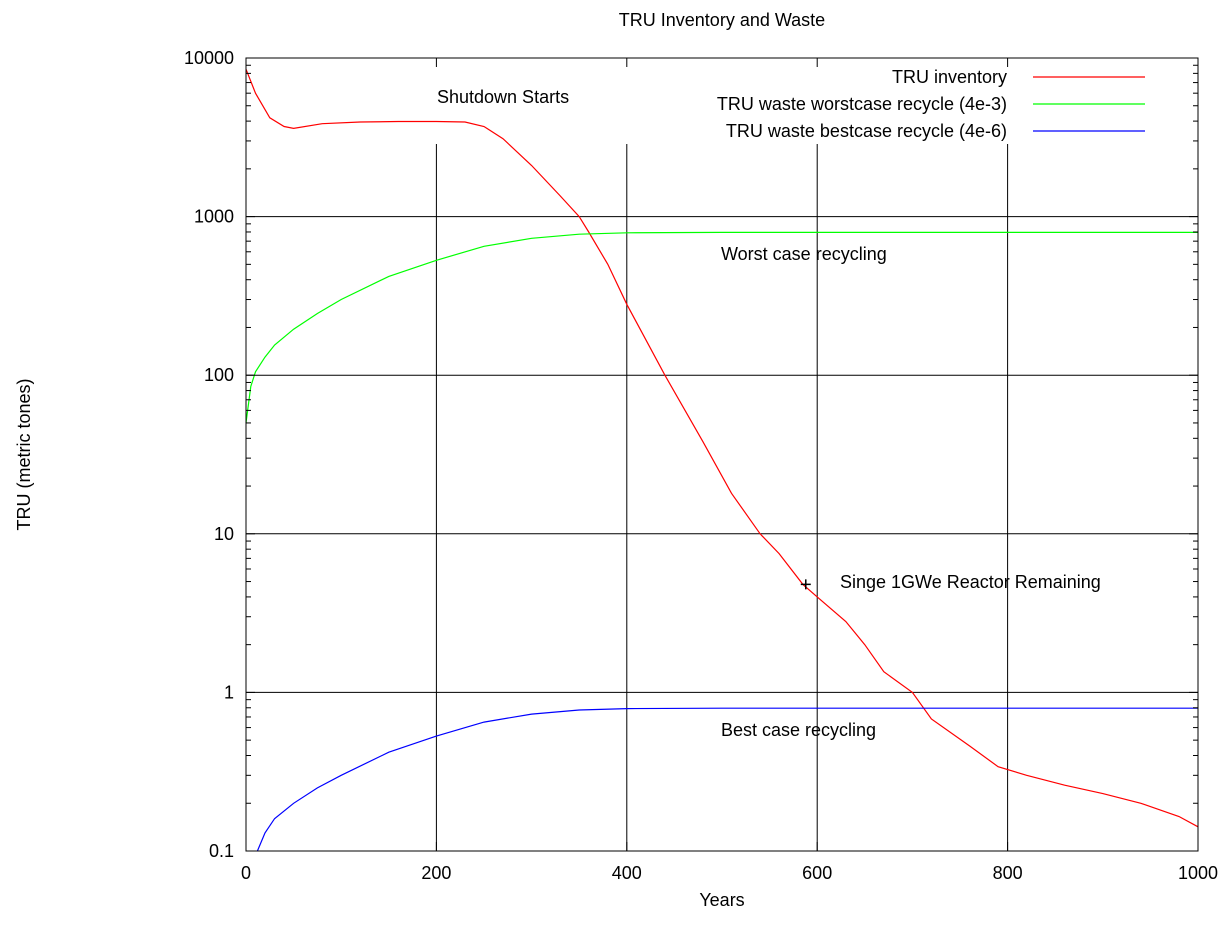 The height and width of the screenshot is (927, 1231). Describe the element at coordinates (627, 873) in the screenshot. I see `x-tick-label: 400` at that location.